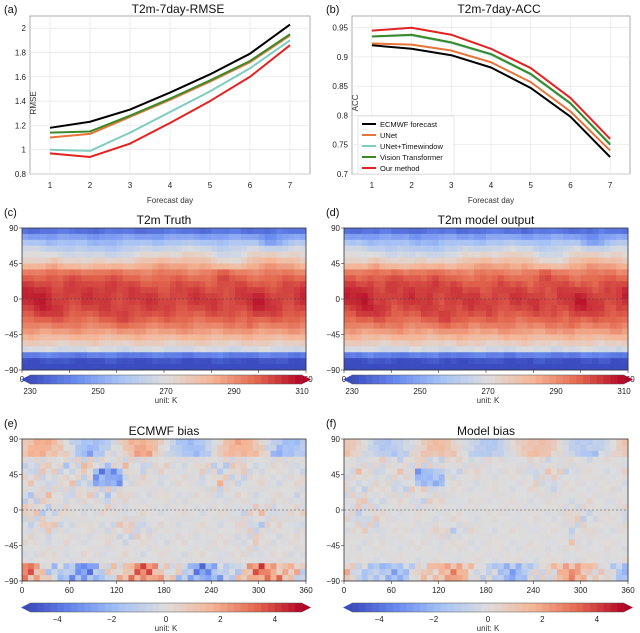 The height and width of the screenshot is (633, 640). Describe the element at coordinates (11, 370) in the screenshot. I see `y-tick-label: −90` at that location.